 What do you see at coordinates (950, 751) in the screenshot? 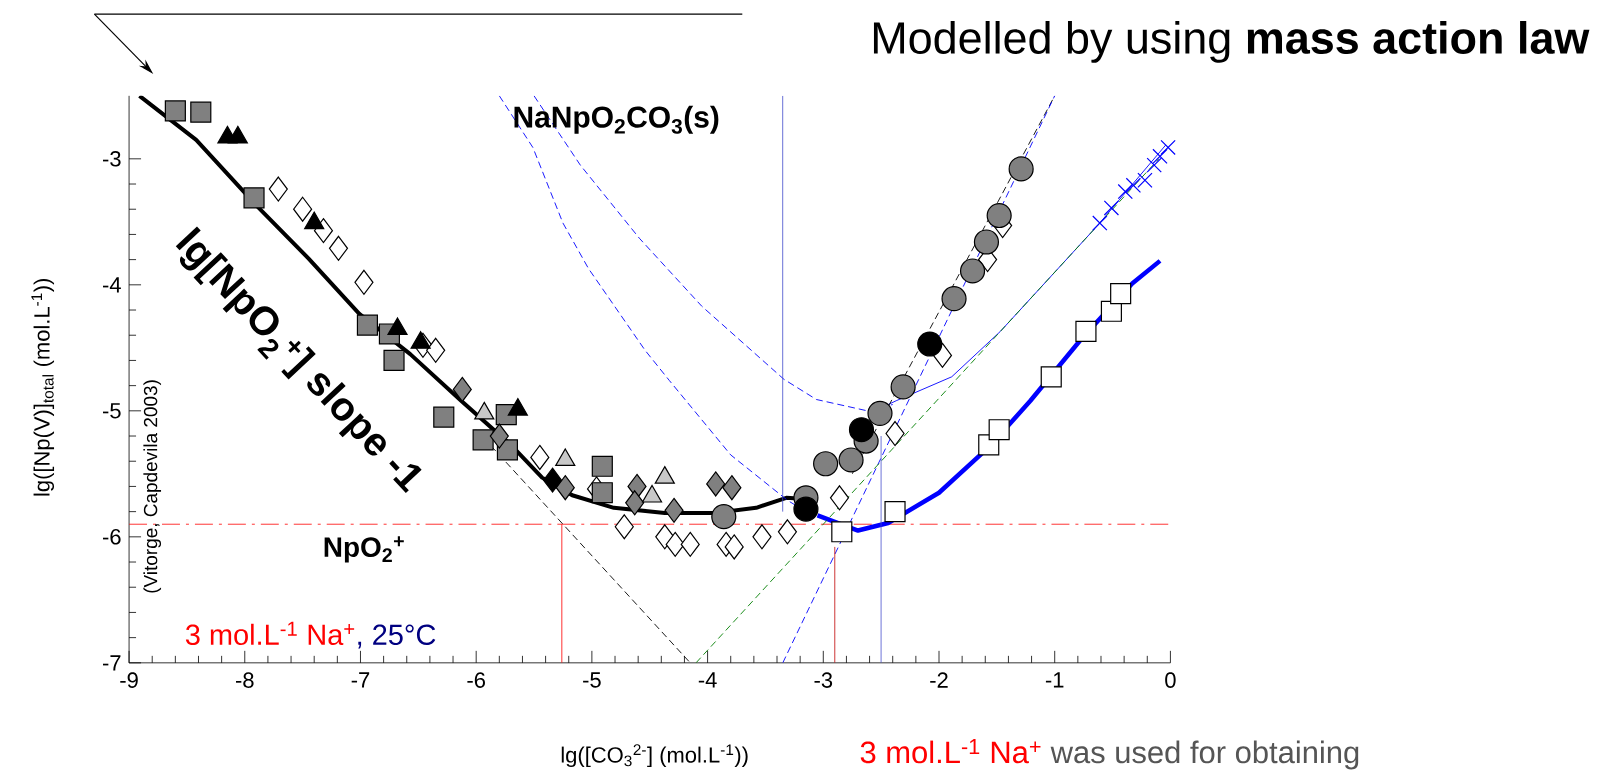
I see `text: 3 mol.L$^{-1}$ Na$^{+}$` at bounding box center [950, 751].